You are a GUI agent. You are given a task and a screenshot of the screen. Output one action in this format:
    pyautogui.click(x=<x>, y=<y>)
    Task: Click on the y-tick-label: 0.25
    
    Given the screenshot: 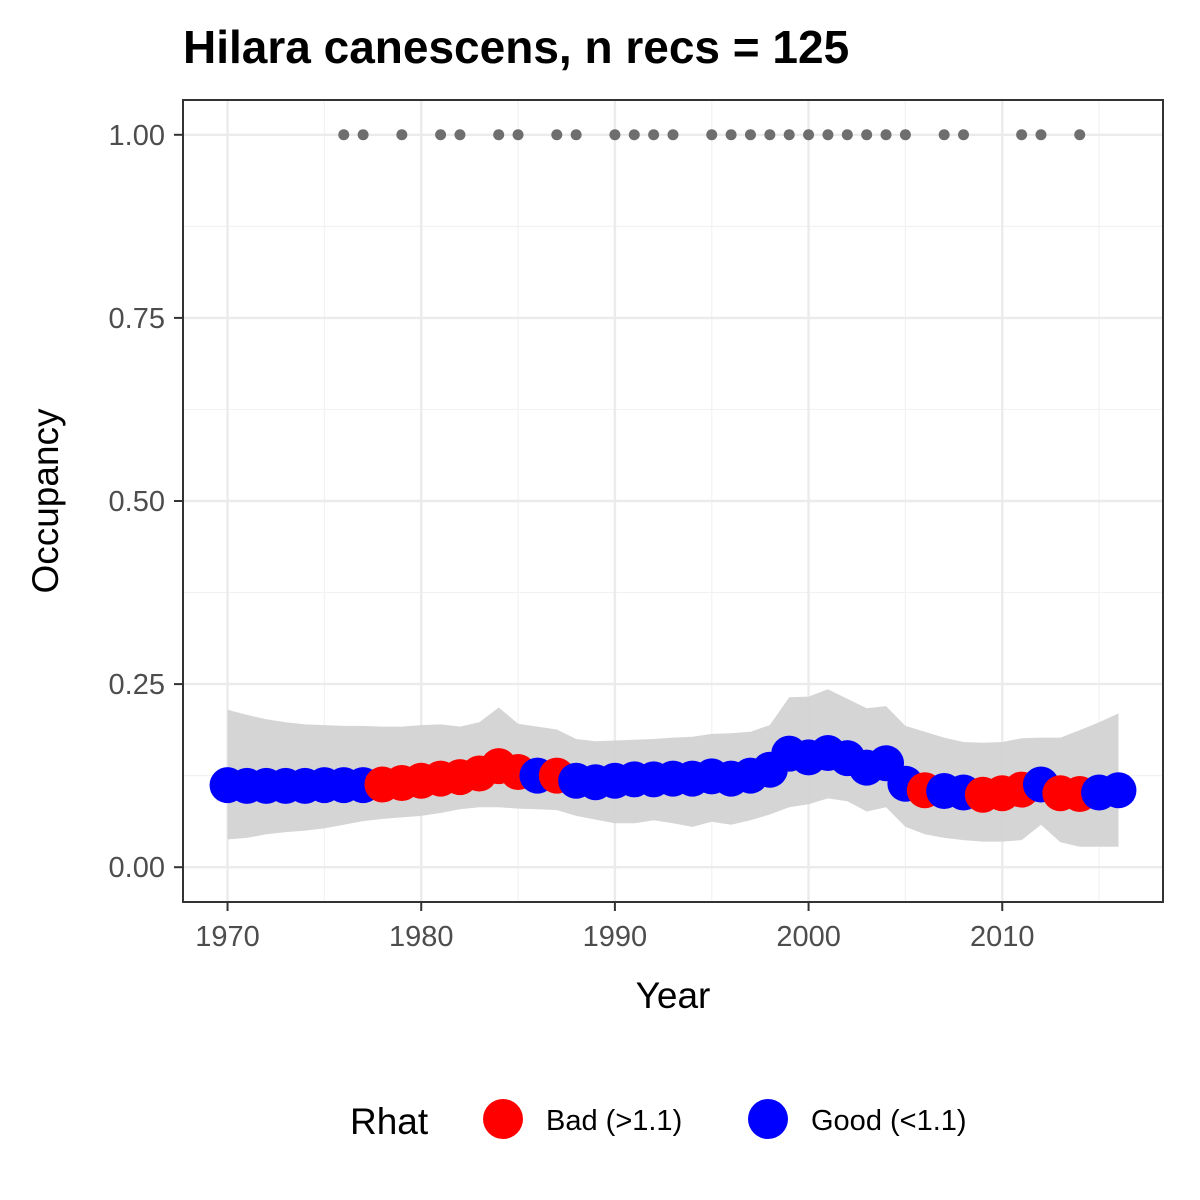 What is the action you would take?
    pyautogui.click(x=137, y=685)
    